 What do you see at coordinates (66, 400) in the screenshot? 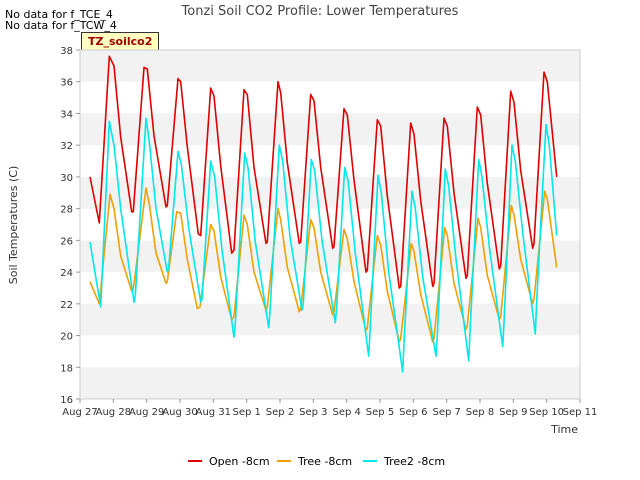
I see `y-tick-label: 16` at bounding box center [66, 400].